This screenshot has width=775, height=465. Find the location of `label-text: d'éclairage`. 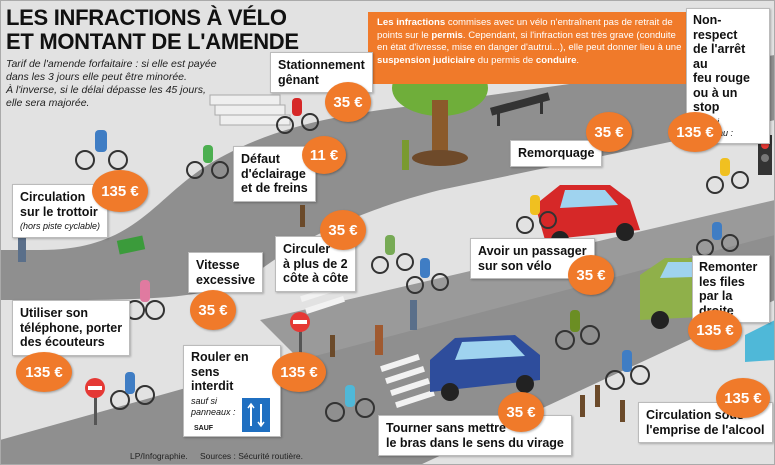

label-text: d'éclairage is located at coordinates (273, 173).